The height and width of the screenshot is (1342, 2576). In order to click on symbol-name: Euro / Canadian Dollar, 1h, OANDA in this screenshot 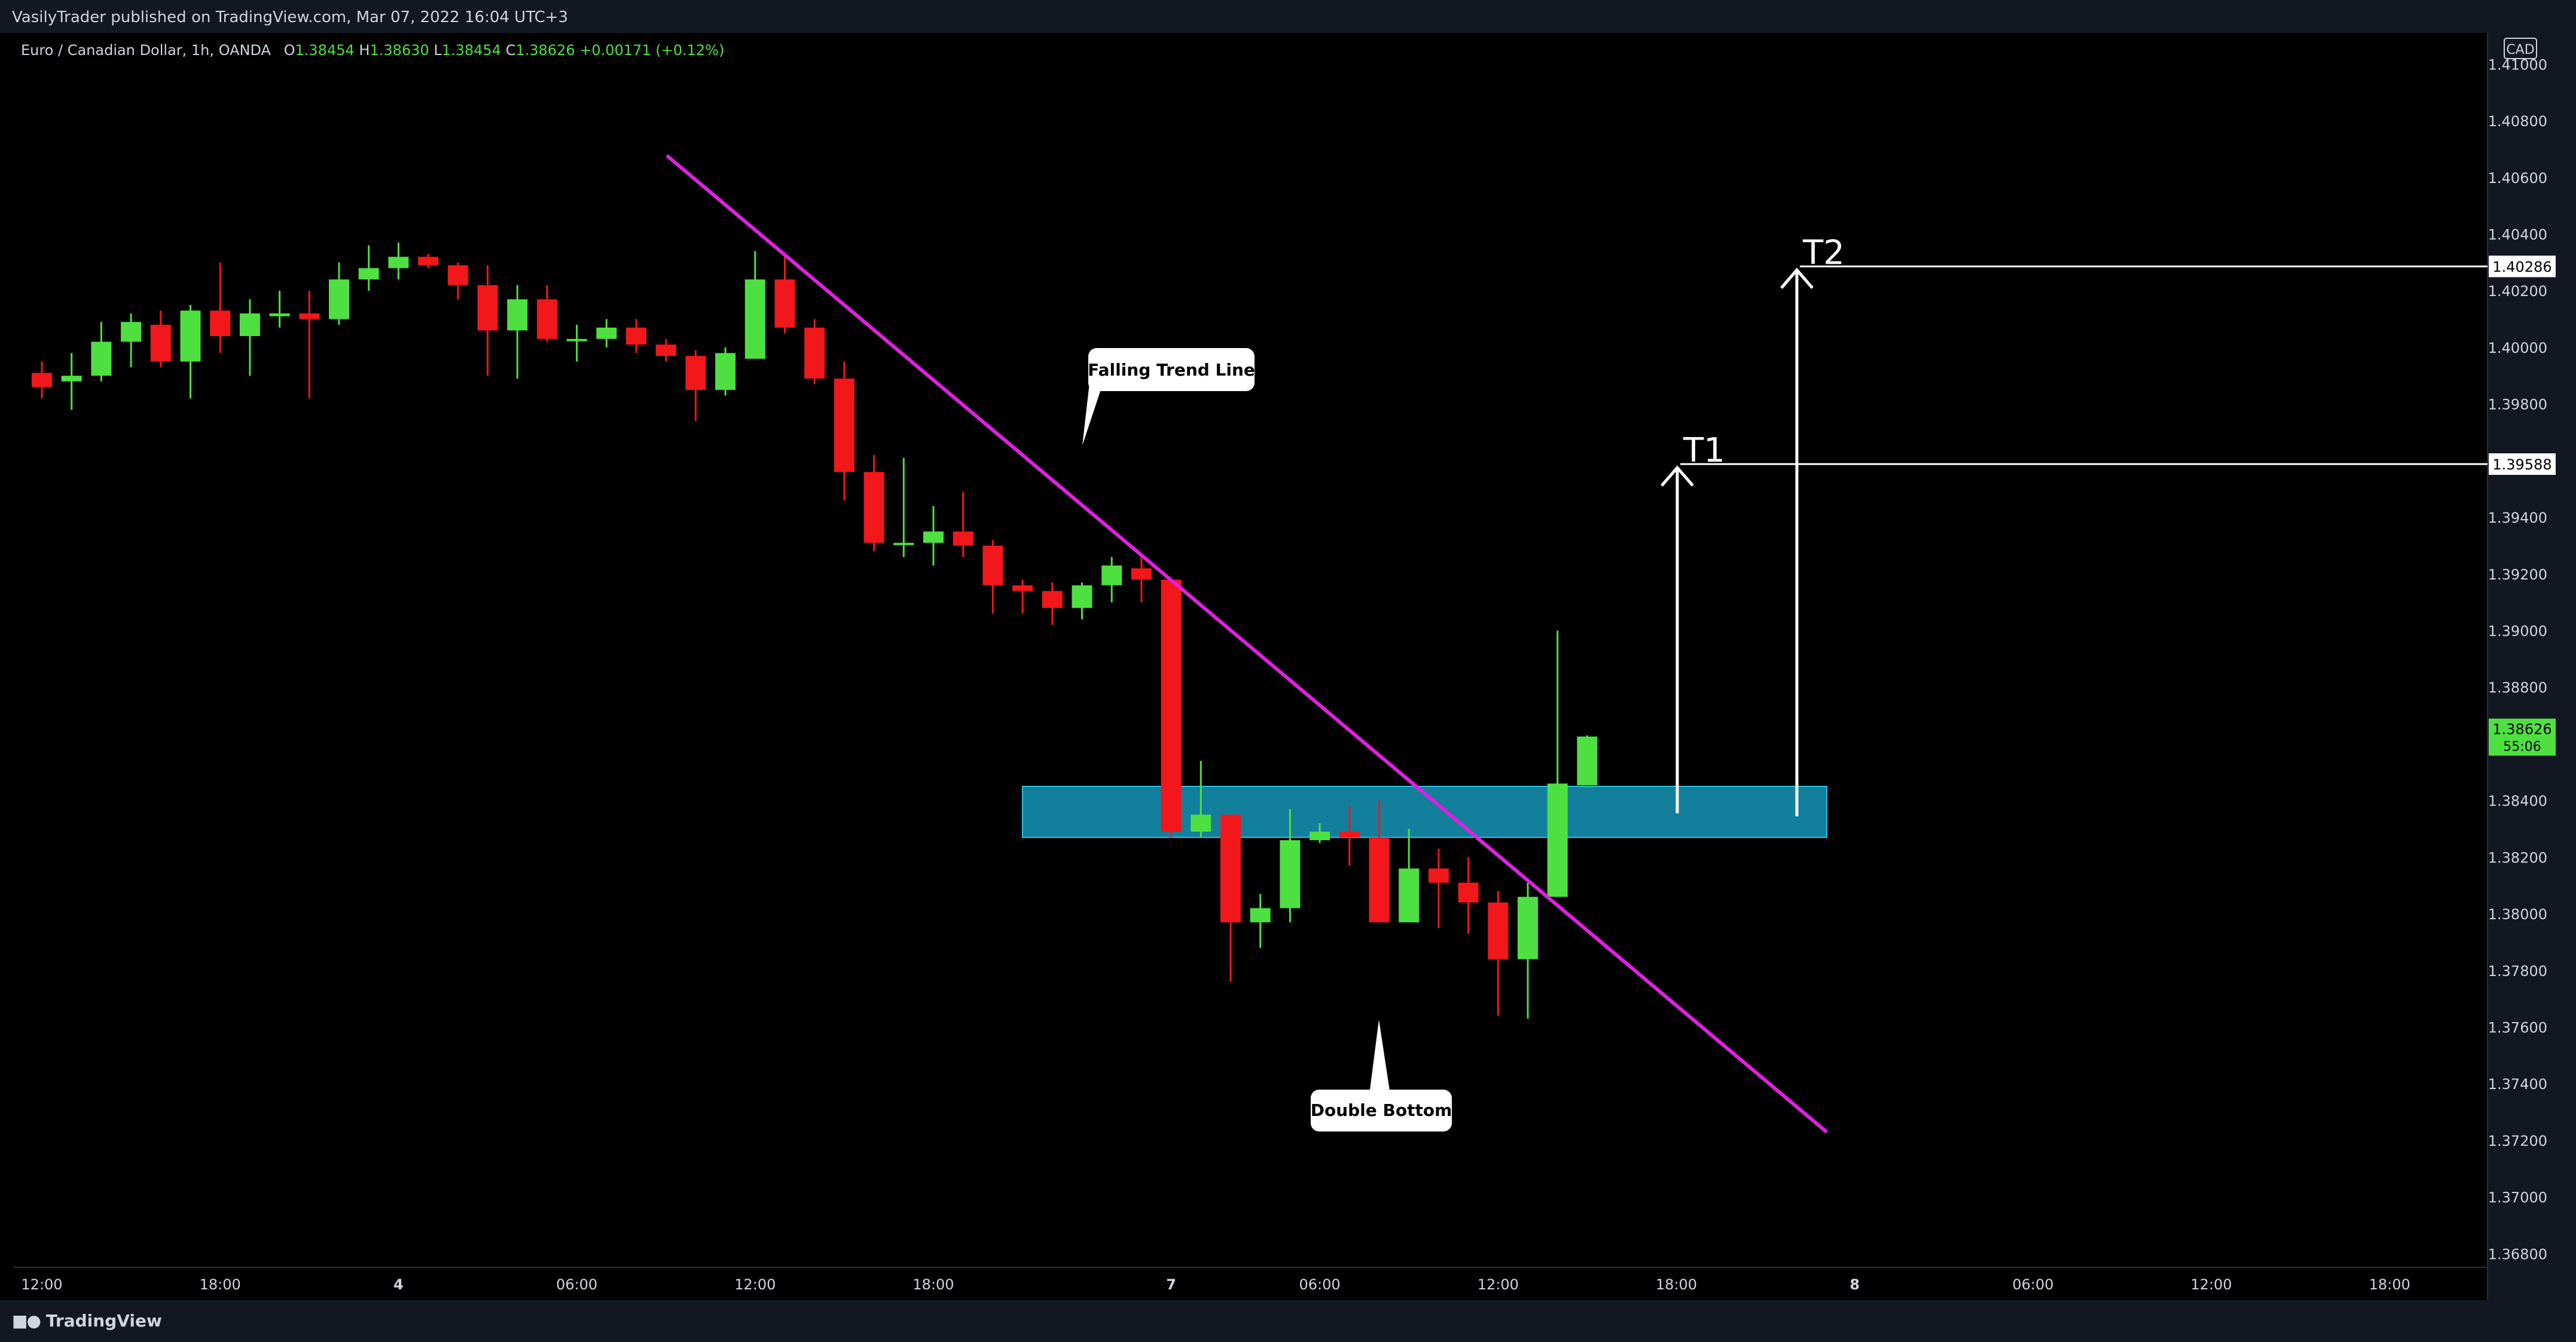, I will do `click(146, 51)`.